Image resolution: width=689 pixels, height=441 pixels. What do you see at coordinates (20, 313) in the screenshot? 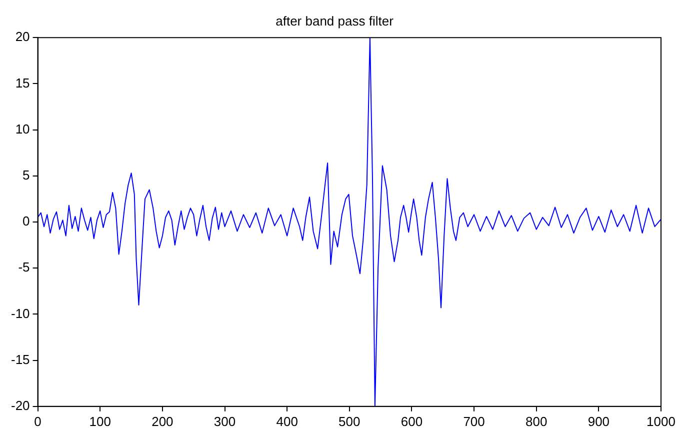
I see `y-tick-label: -10` at bounding box center [20, 313].